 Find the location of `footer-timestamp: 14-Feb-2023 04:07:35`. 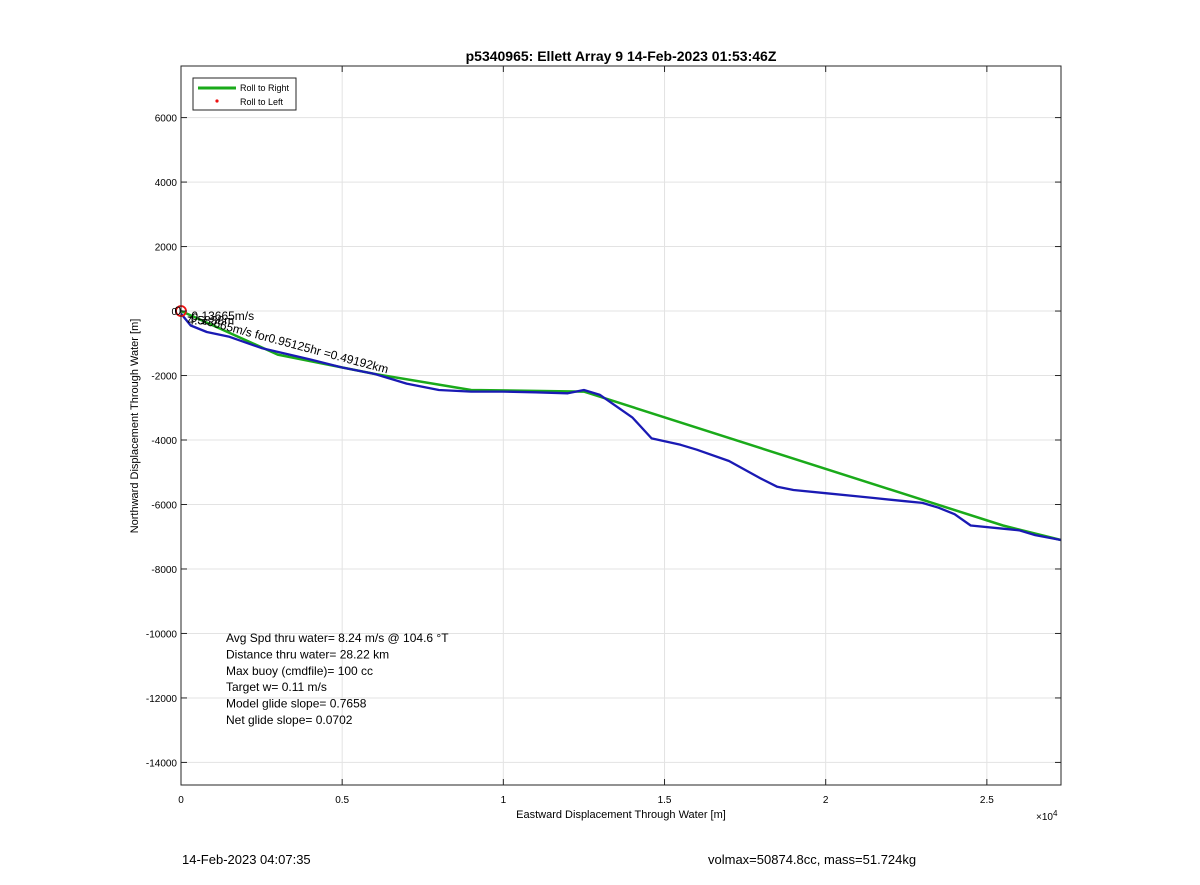

footer-timestamp: 14-Feb-2023 04:07:35 is located at coordinates (246, 859).